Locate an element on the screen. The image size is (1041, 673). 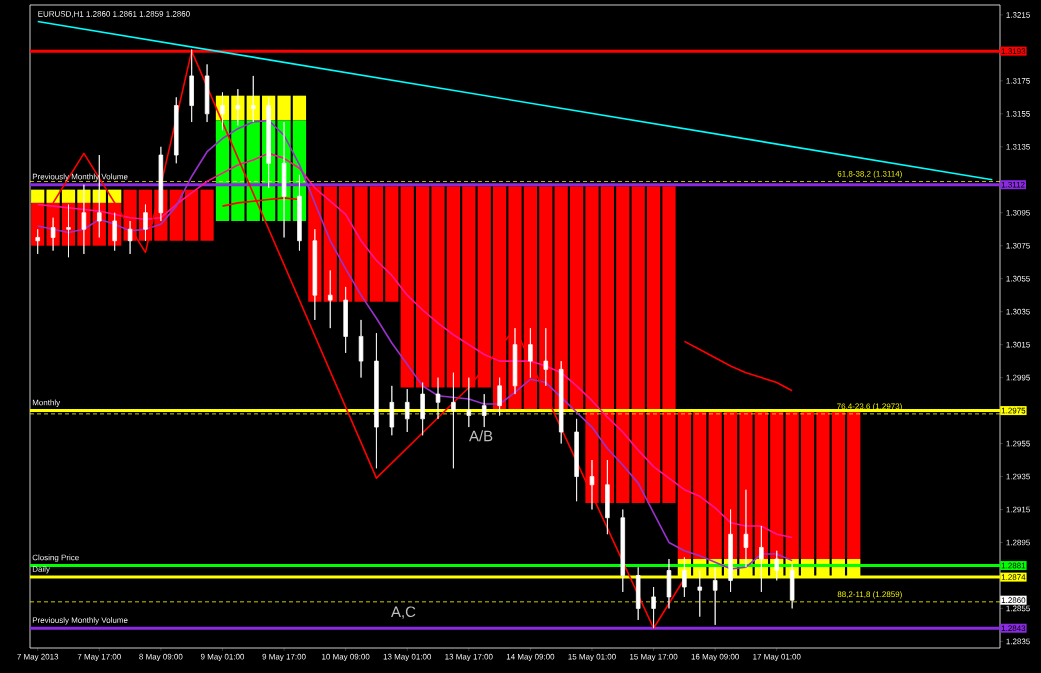
annotation: A/B is located at coordinates (481, 436).